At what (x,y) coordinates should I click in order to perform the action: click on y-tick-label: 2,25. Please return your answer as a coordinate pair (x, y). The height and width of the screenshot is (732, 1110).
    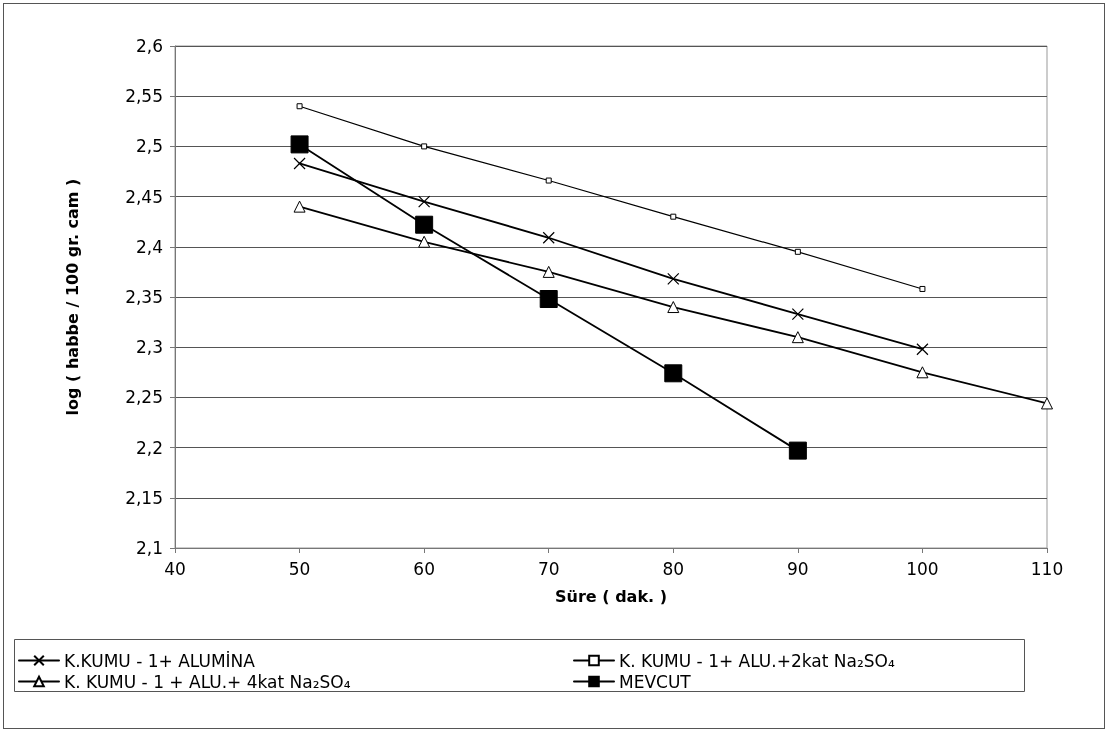
    Looking at the image, I should click on (144, 397).